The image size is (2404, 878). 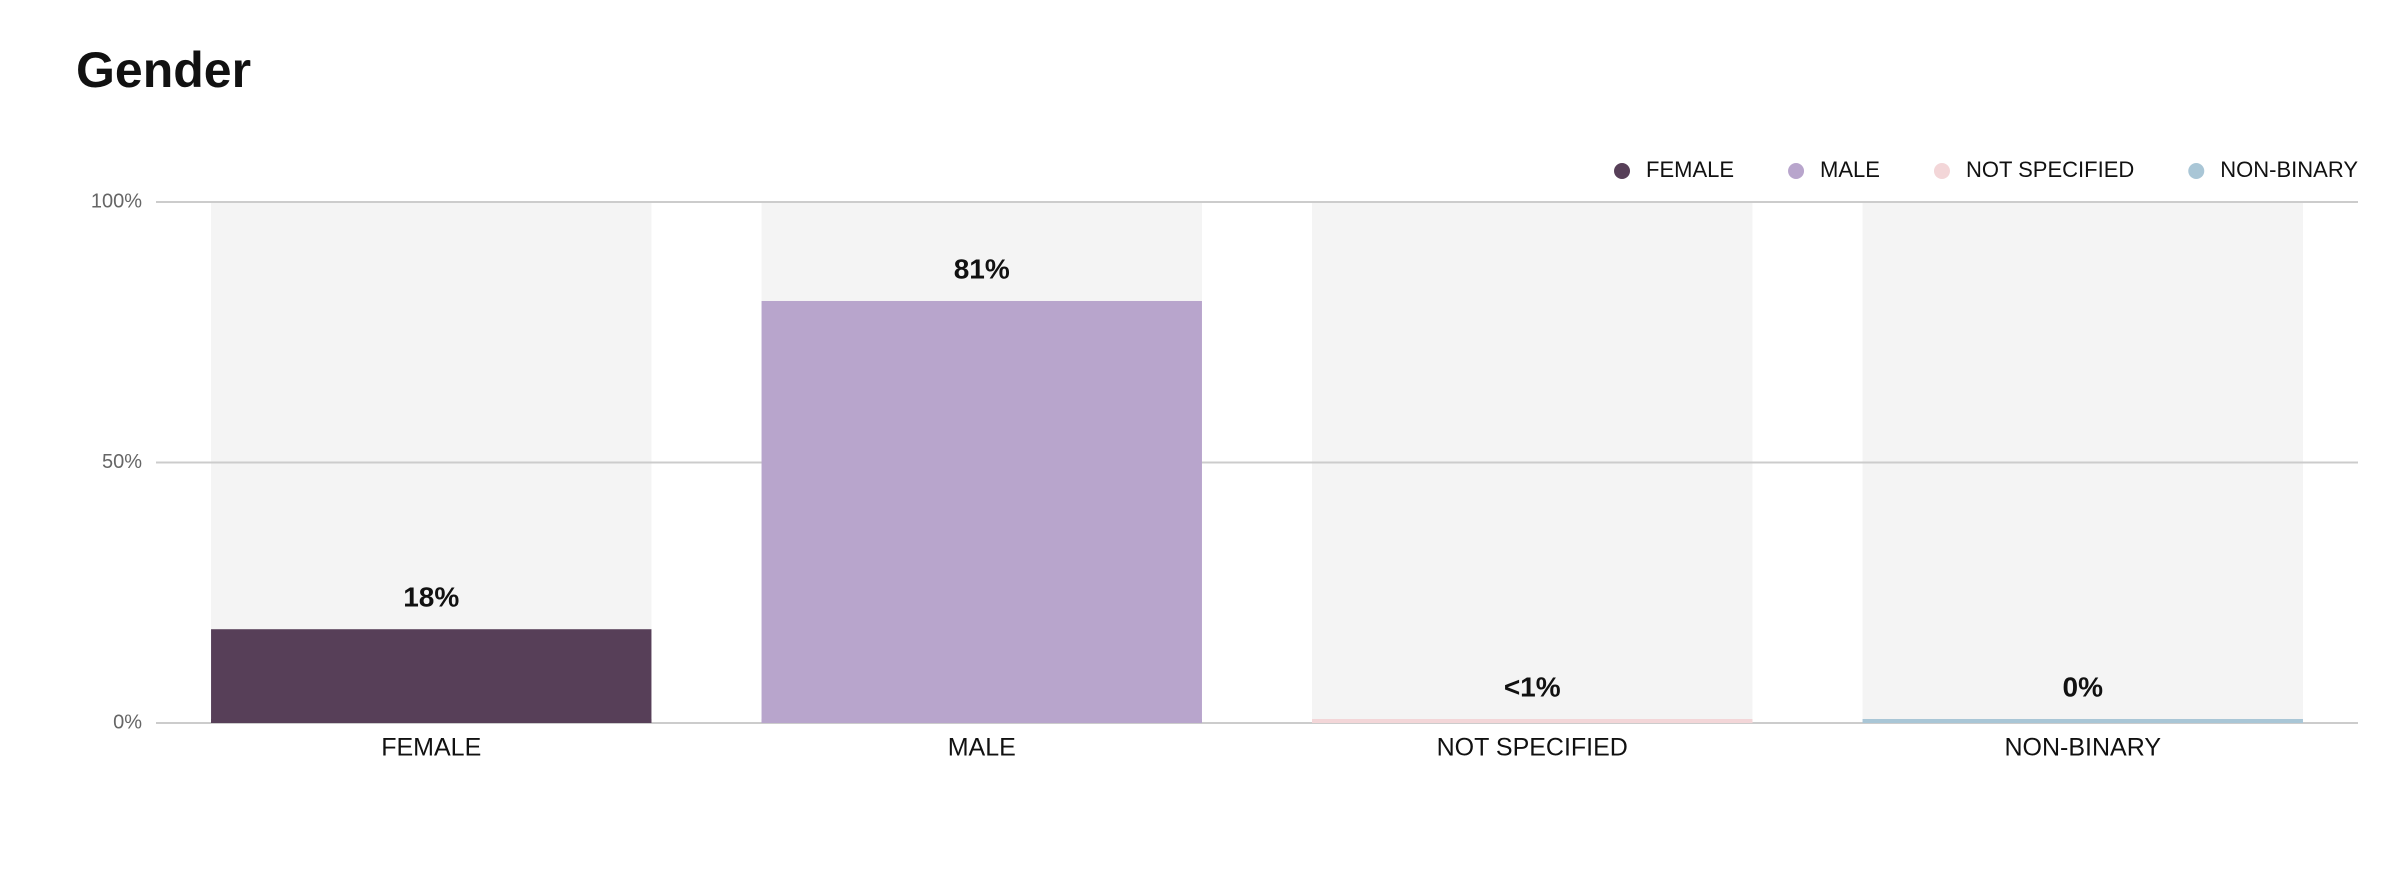 I want to click on x-tick-label: NOT SPECIFIED, so click(x=1532, y=748).